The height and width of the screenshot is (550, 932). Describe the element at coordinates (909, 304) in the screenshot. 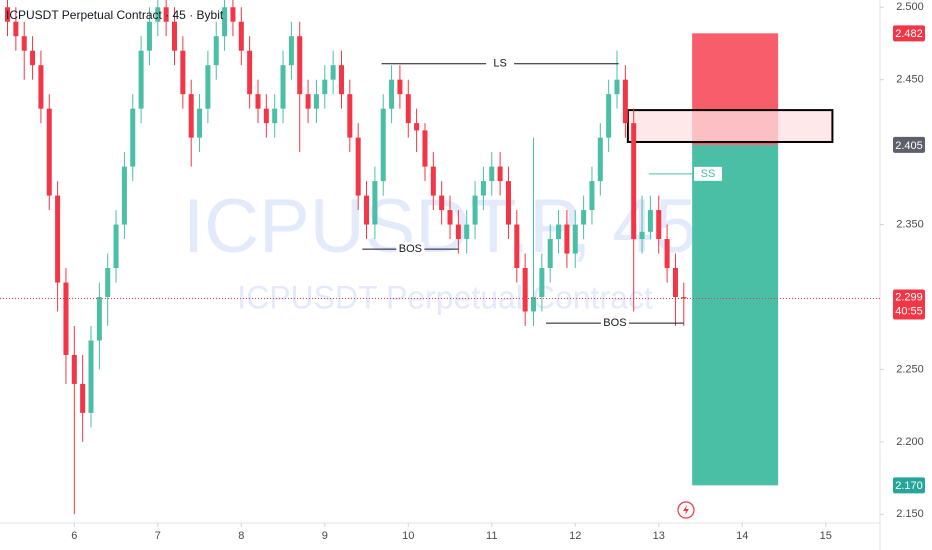

I see `last-price-label-bg` at that location.